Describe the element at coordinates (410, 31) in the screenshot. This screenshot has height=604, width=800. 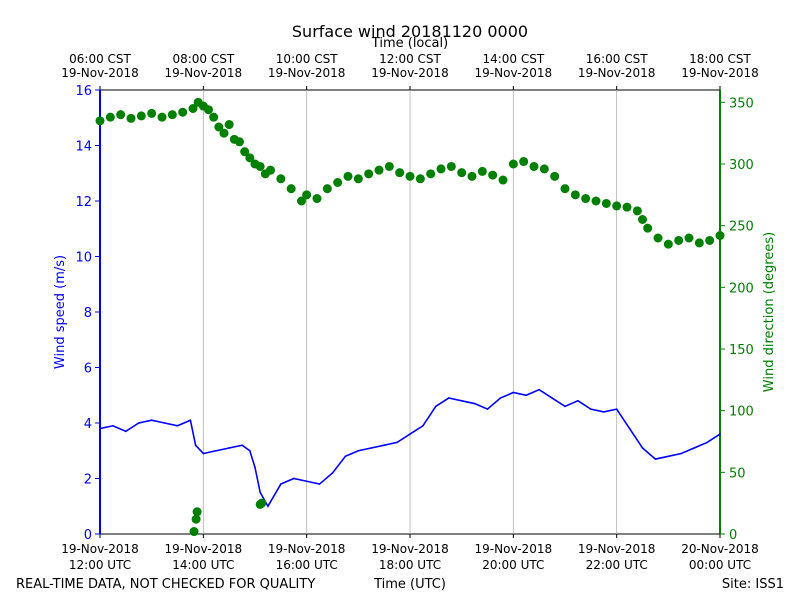
I see `chart-title: Surface wind 20181120 0000` at that location.